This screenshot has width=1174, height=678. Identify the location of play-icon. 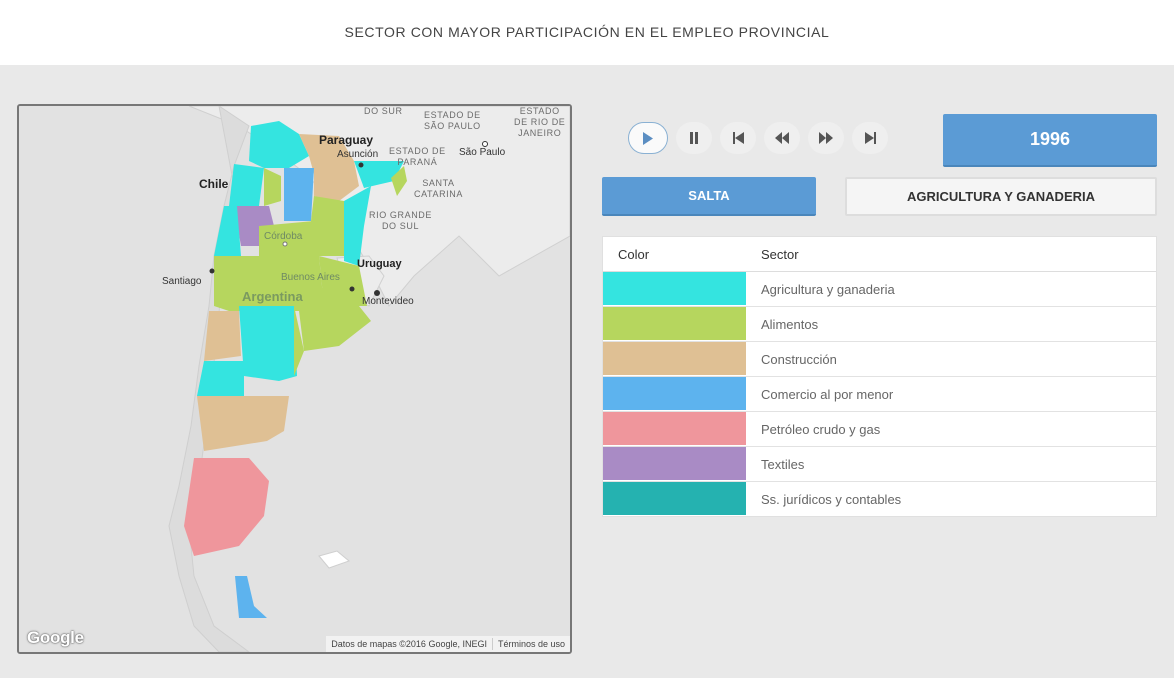
(648, 138).